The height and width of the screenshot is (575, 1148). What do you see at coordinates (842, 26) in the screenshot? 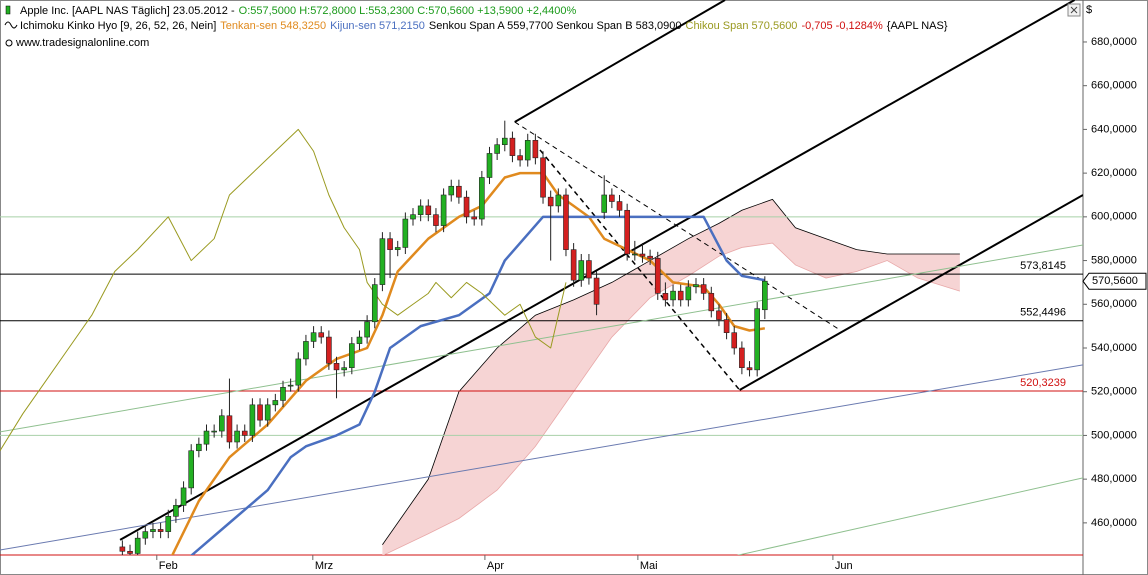
I see `header-segment: -0,705 -0,1284%` at bounding box center [842, 26].